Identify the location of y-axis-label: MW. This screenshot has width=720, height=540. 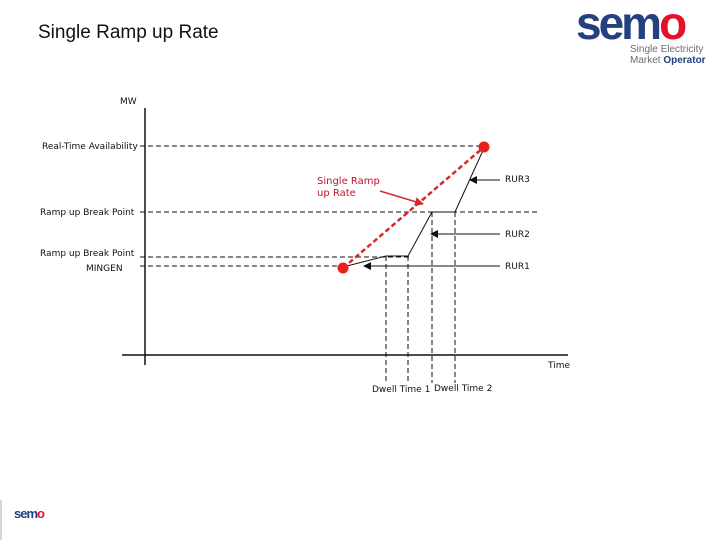
(128, 102).